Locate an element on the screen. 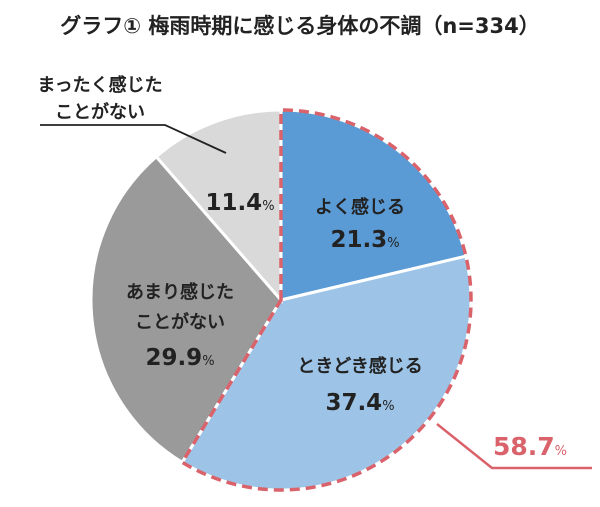  slice-label-2: あまり感じた is located at coordinates (180, 292).